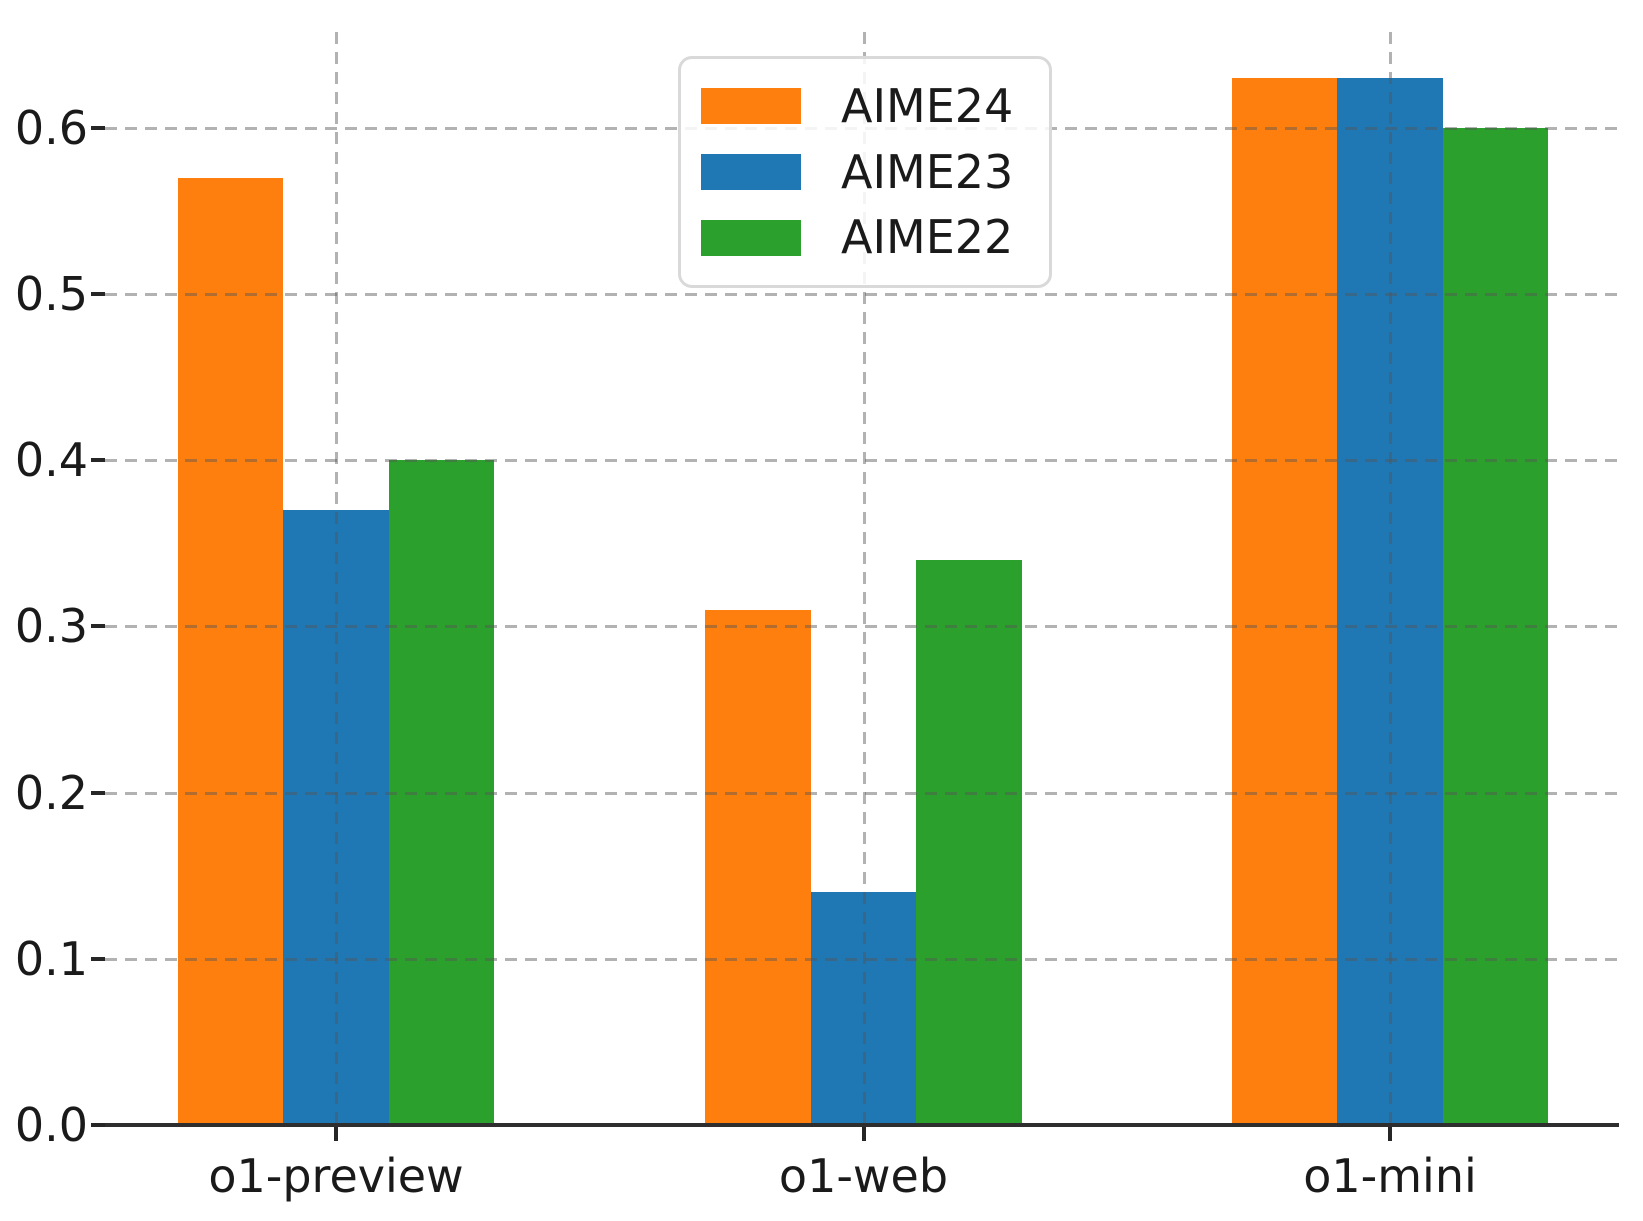  What do you see at coordinates (51, 294) in the screenshot?
I see `y-tick-label: 0.5` at bounding box center [51, 294].